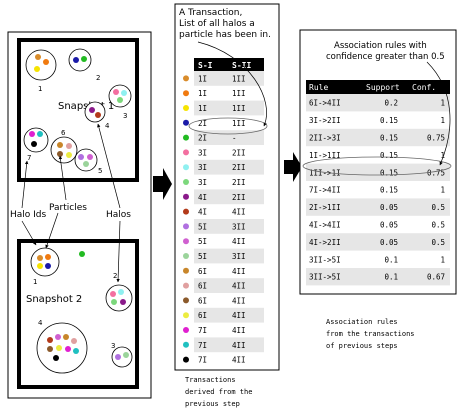 The height and width of the screenshot is (419, 464). I want to click on rule-row: 3II->5I 0.1 0.67, so click(378, 277).